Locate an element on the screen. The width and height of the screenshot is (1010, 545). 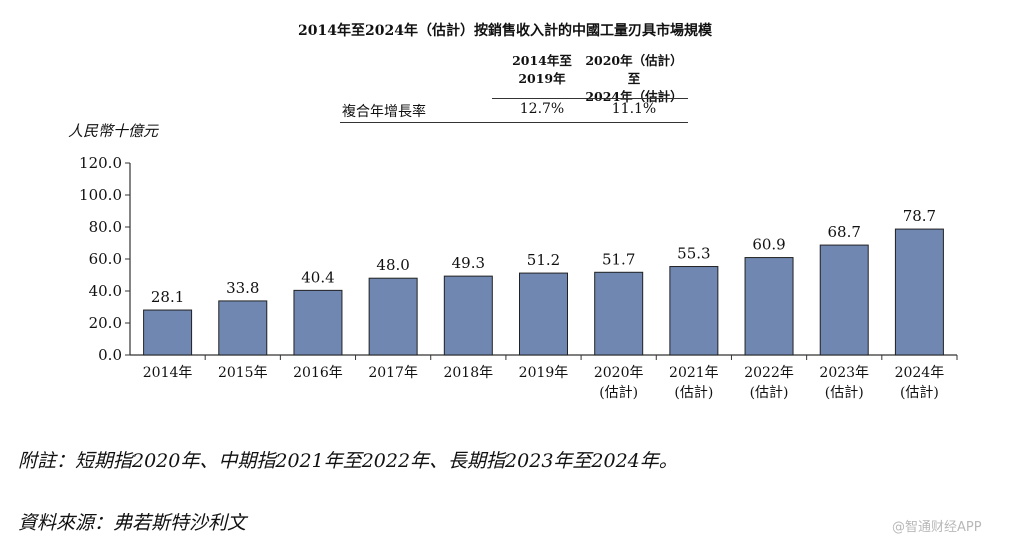
y-tick-label: 80.0 is located at coordinates (105, 227).